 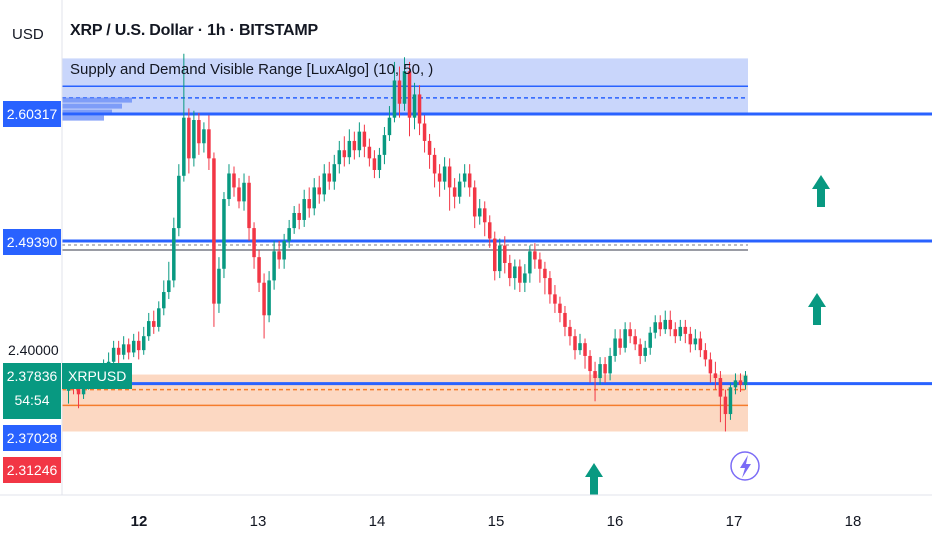 I want to click on x-tick-label: 14, so click(x=377, y=521).